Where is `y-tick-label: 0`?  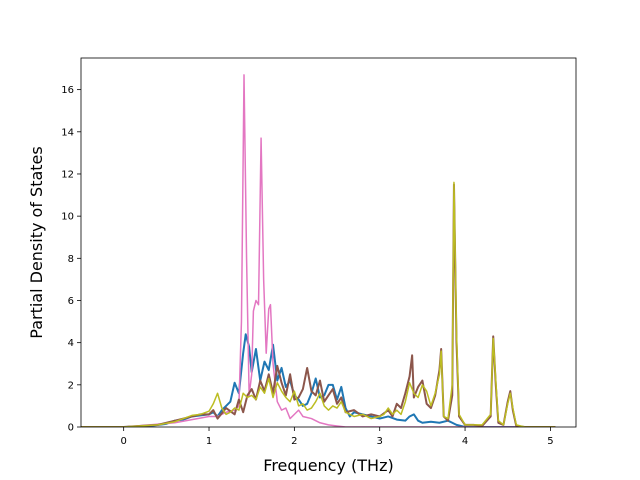 y-tick-label: 0 is located at coordinates (71, 428).